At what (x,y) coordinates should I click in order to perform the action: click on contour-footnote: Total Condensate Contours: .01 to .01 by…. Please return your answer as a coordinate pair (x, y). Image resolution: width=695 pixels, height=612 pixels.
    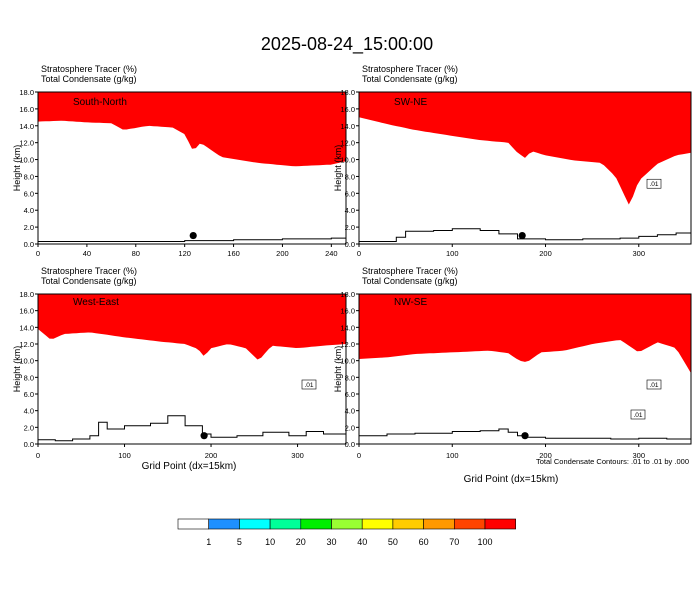
    Looking at the image, I should click on (612, 461).